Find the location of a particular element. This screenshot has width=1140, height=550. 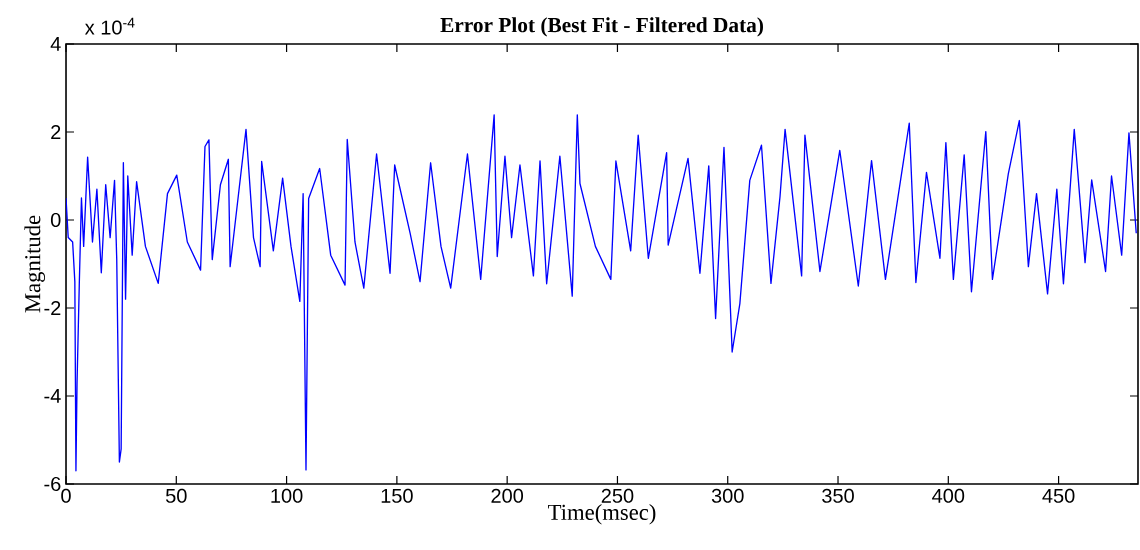

y-tick-label: 0 is located at coordinates (55, 220).